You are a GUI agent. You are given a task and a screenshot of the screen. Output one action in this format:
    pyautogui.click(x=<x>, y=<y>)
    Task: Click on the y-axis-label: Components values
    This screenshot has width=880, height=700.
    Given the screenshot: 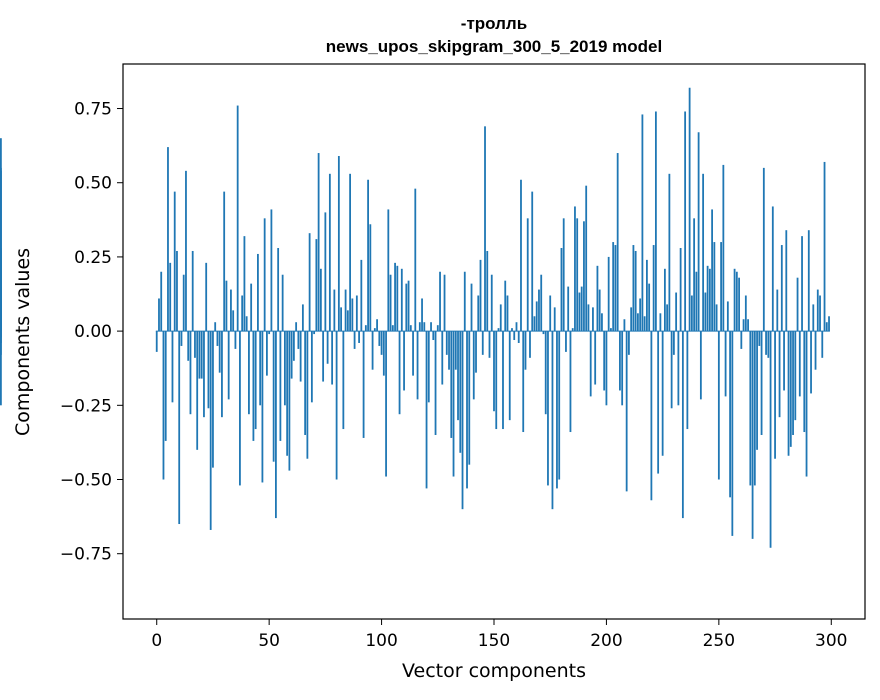 What is the action you would take?
    pyautogui.click(x=23, y=342)
    